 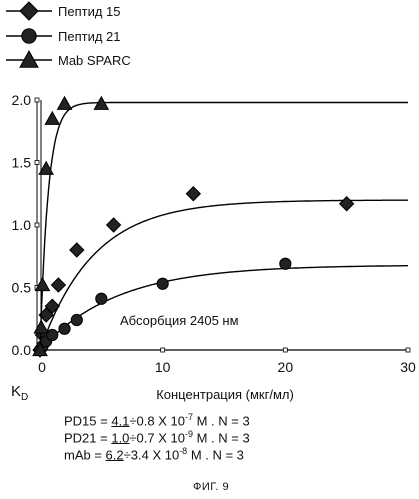 What do you see at coordinates (224, 308) in the screenshot?
I see `series-1-fit-line` at bounding box center [224, 308].